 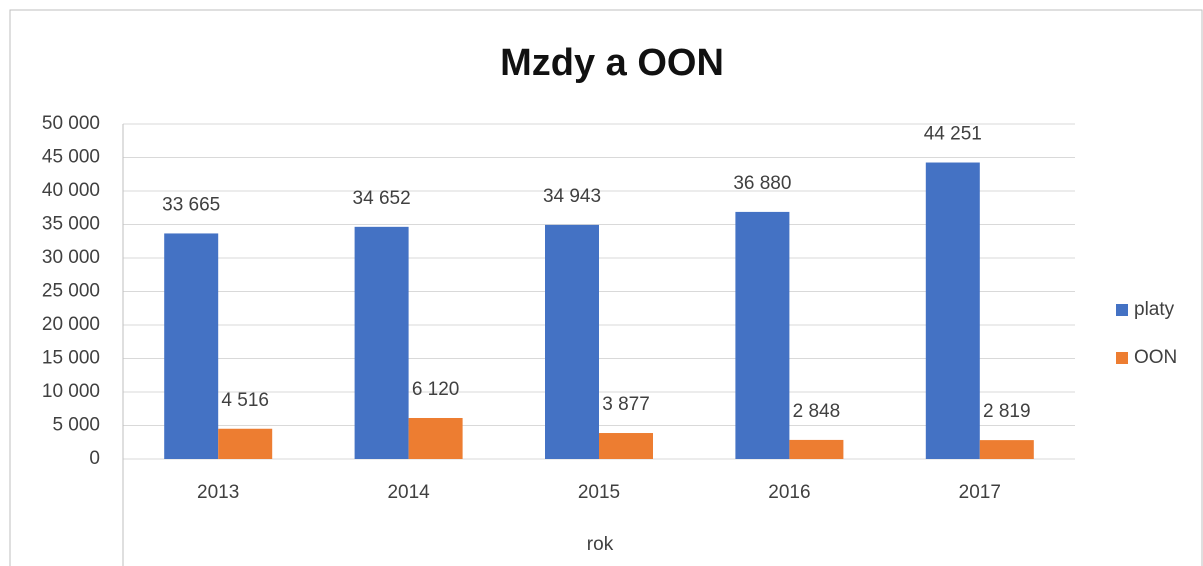 What do you see at coordinates (71, 190) in the screenshot?
I see `y-tick-label: 40 000` at bounding box center [71, 190].